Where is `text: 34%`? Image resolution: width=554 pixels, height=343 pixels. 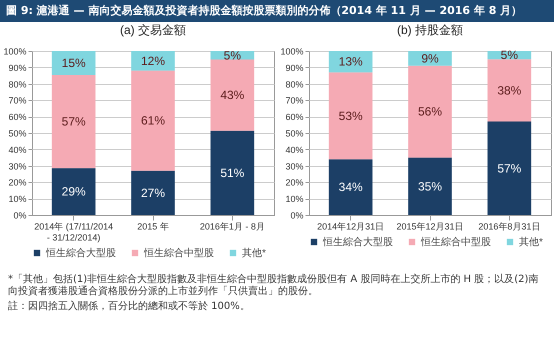 text: 34% is located at coordinates (350, 187).